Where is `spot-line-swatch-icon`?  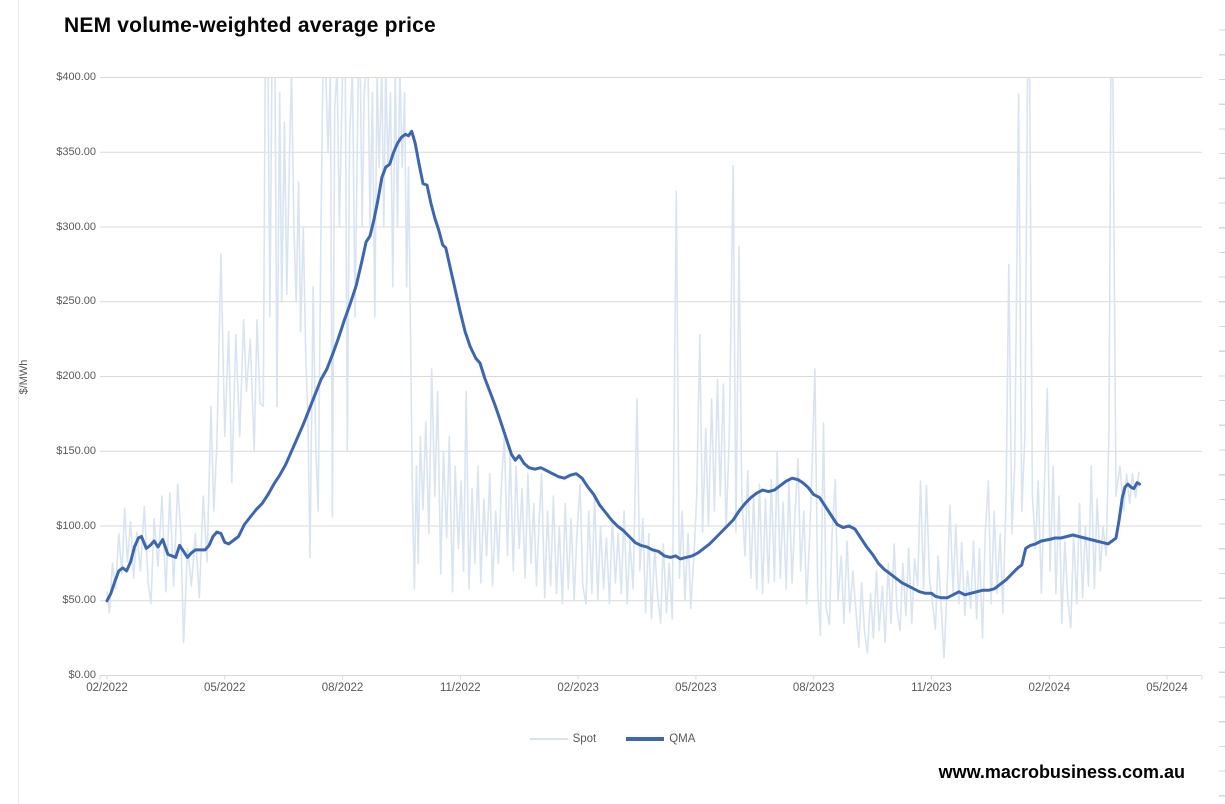
spot-line-swatch-icon is located at coordinates (548, 739).